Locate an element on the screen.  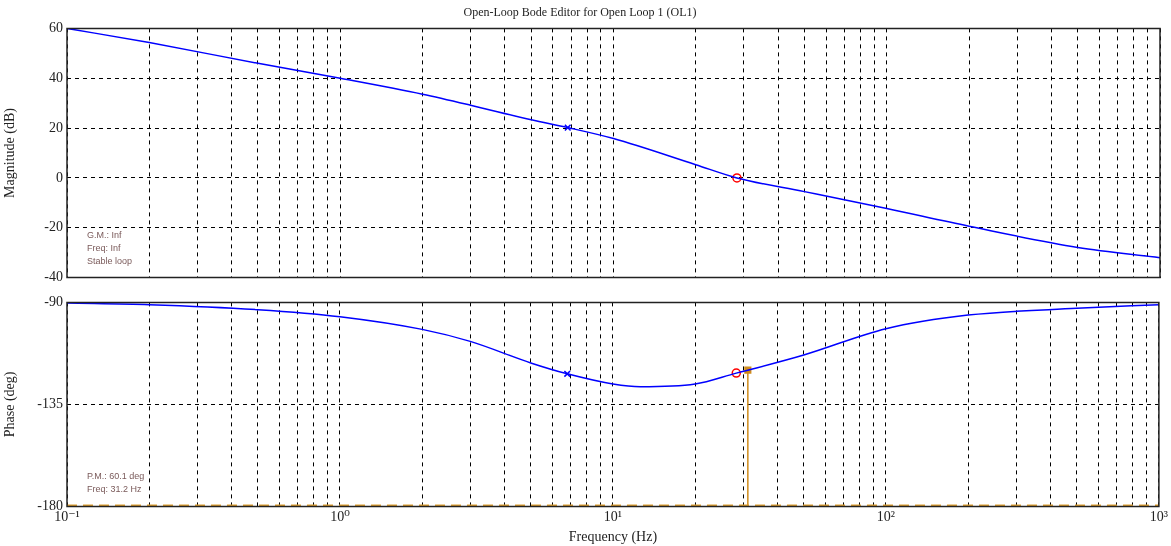
annotation: Freq: 31.2 Hz is located at coordinates (115, 489).